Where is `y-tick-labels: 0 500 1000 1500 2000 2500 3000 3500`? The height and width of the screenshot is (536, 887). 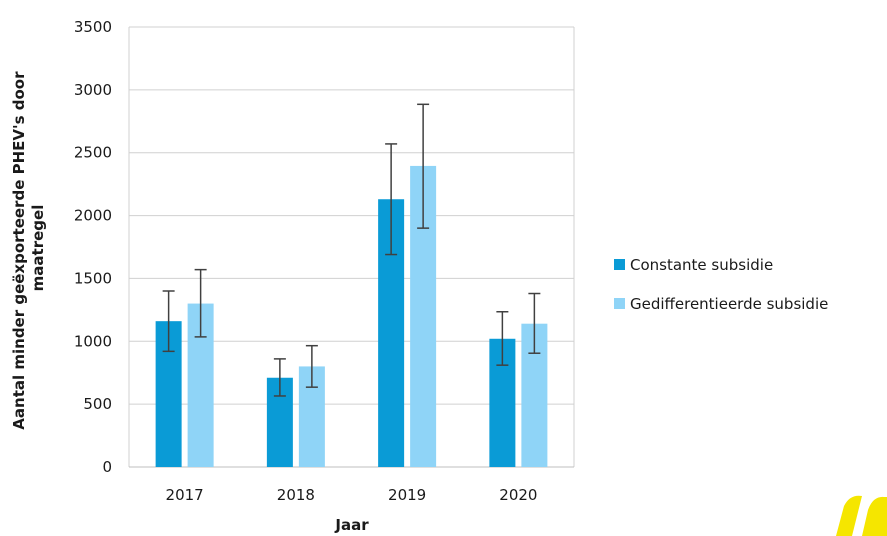 y-tick-labels: 0 500 1000 1500 2000 2500 3000 3500 is located at coordinates (93, 247).